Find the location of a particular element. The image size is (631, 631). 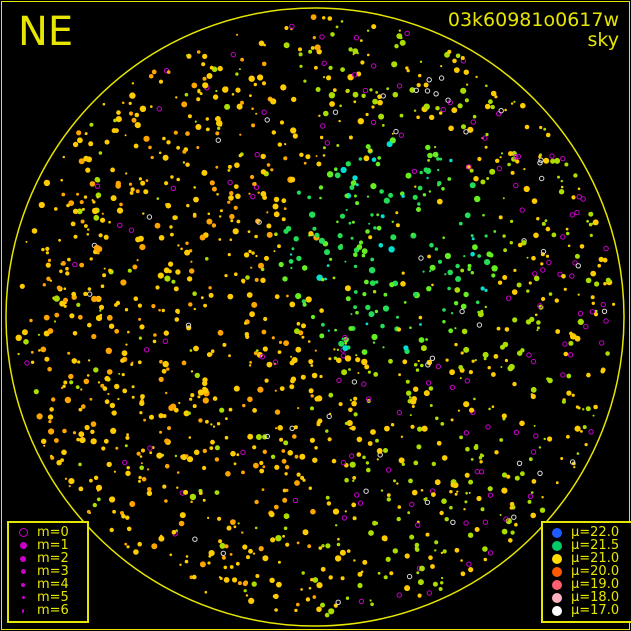

legend-label: m=5 is located at coordinates (53, 597).